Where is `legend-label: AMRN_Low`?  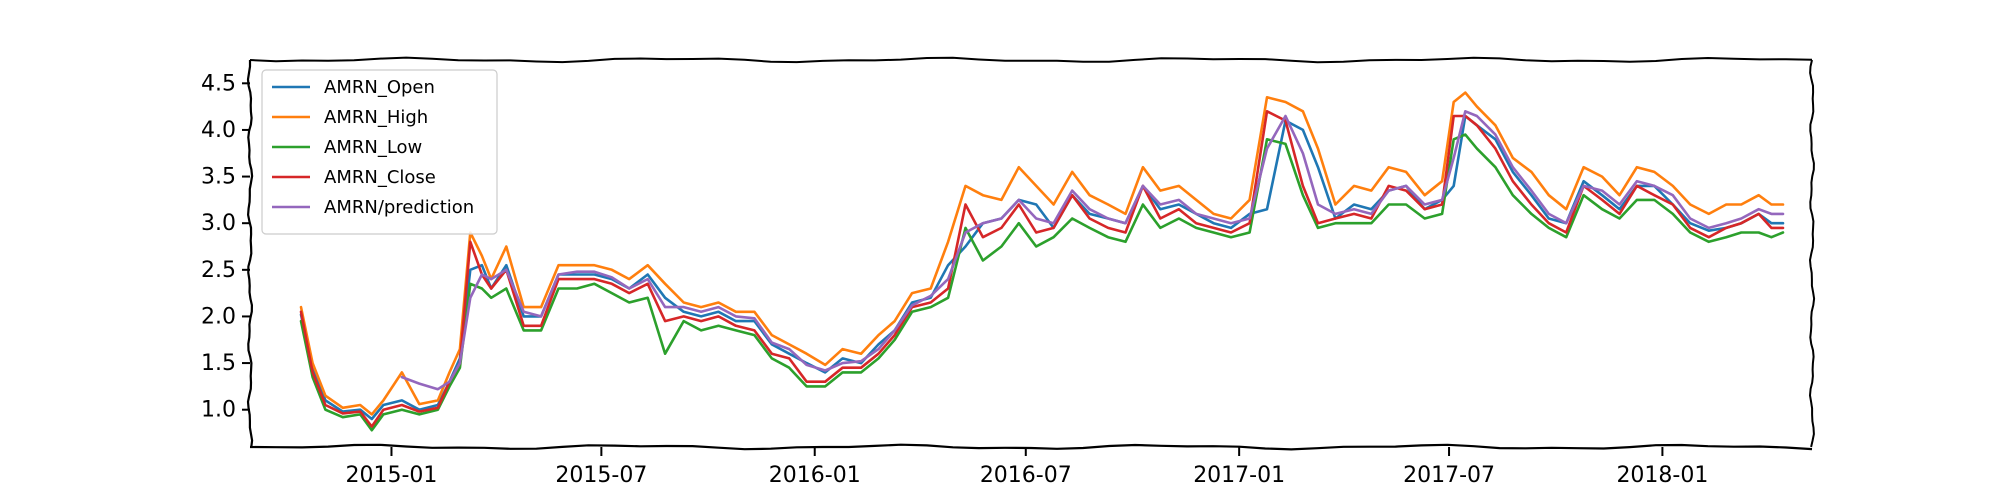 legend-label: AMRN_Low is located at coordinates (373, 147).